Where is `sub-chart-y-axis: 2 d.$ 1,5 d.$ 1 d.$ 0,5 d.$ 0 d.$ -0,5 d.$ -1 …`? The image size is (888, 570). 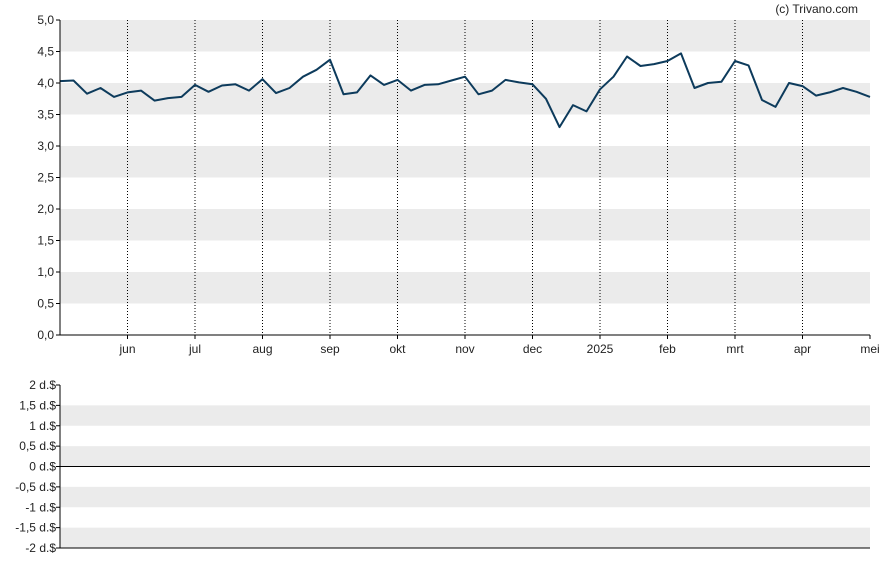 sub-chart-y-axis: 2 d.$ 1,5 d.$ 1 d.$ 0,5 d.$ 0 d.$ -0,5 d.$ -1 … is located at coordinates (37, 466).